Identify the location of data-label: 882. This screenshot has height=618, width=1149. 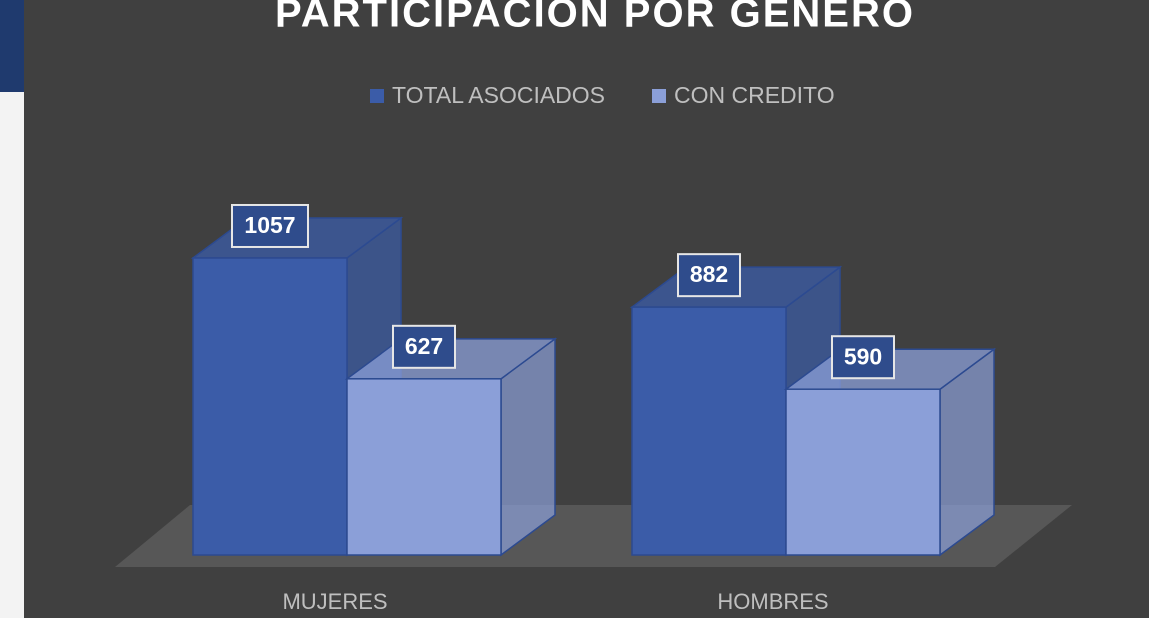
(709, 274).